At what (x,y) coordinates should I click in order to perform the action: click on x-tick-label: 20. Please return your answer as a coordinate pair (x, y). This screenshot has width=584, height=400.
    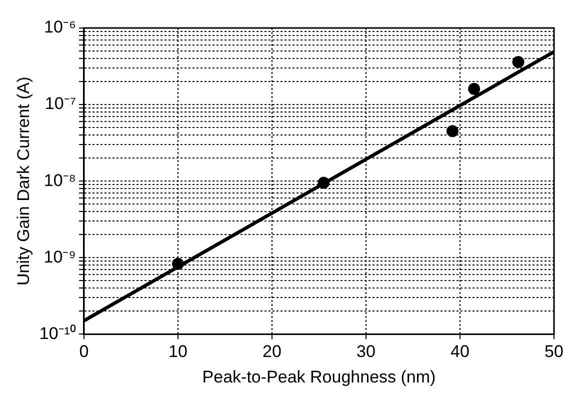
    Looking at the image, I should click on (272, 352).